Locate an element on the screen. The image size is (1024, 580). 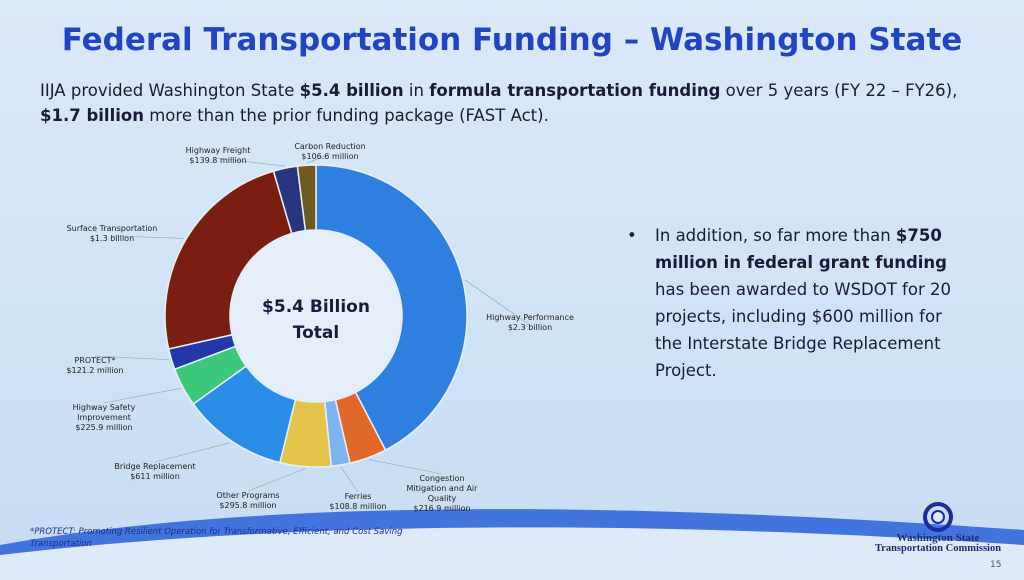
value-label: $2.3 billion is located at coordinates (530, 327).